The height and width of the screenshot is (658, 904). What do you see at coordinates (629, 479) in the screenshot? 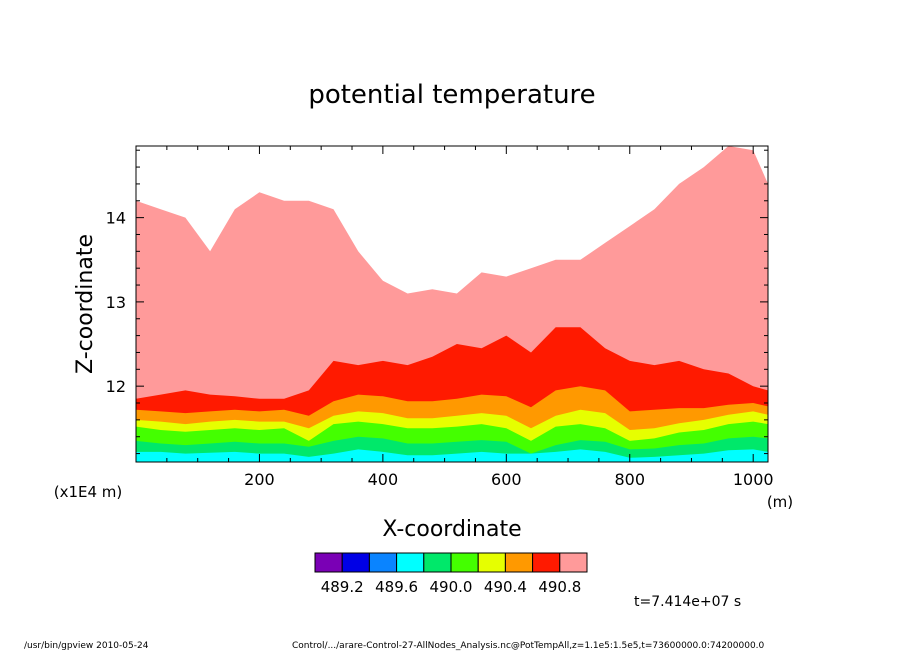
I see `x-tick-label: 800` at bounding box center [629, 479].